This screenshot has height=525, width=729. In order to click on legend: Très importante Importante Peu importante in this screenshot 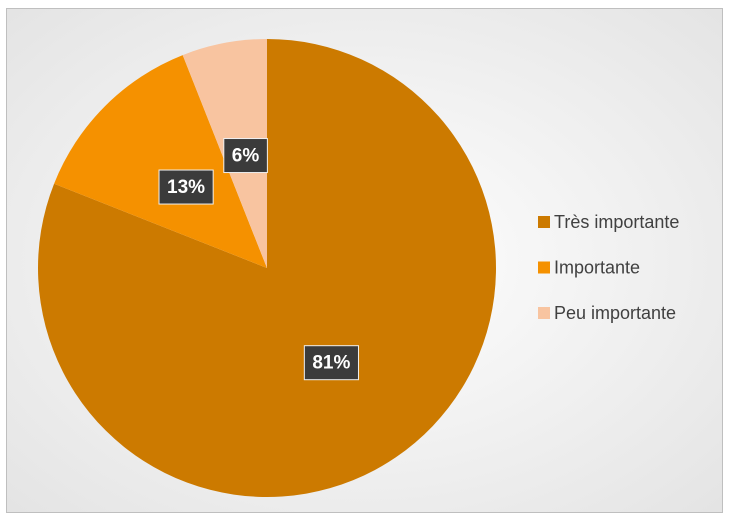, I will do `click(608, 267)`.